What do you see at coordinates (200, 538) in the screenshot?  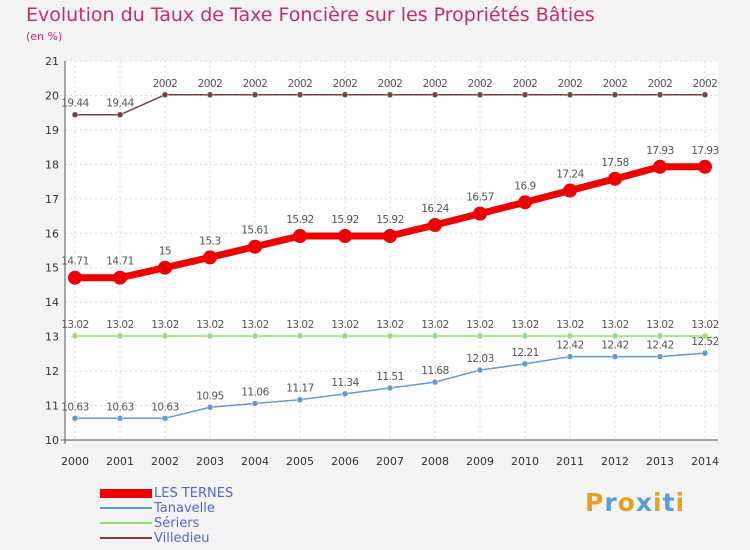 I see `legend-item-villedieu: Villedieu` at bounding box center [200, 538].